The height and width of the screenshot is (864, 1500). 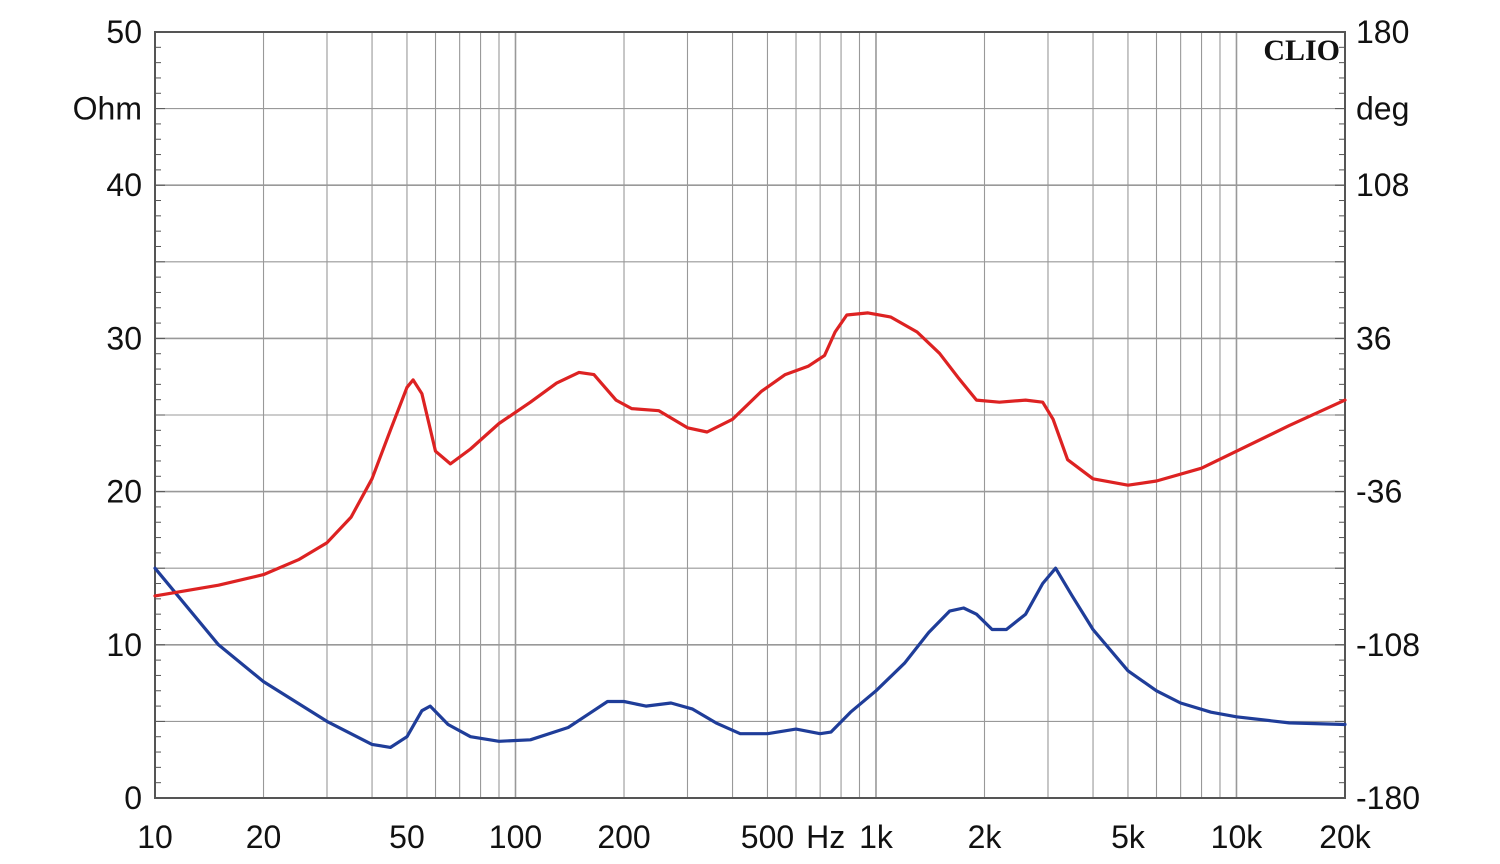 I want to click on x-axis-unit: Hz, so click(x=825, y=837).